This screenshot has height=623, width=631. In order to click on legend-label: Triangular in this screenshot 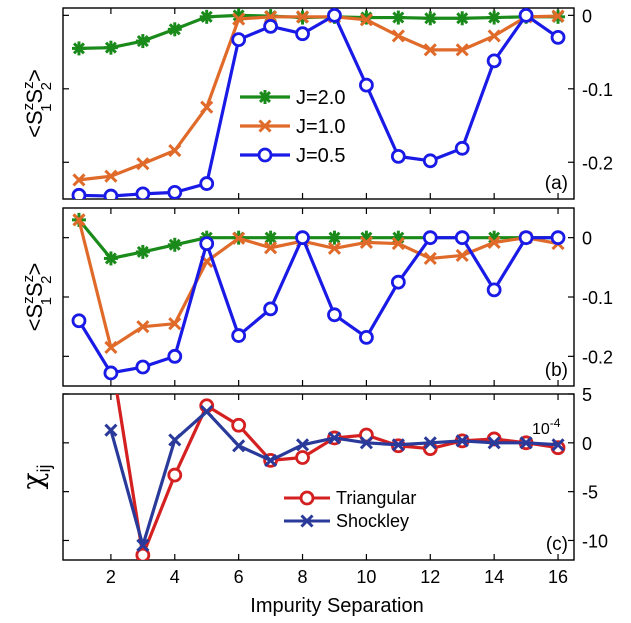, I will do `click(376, 498)`.